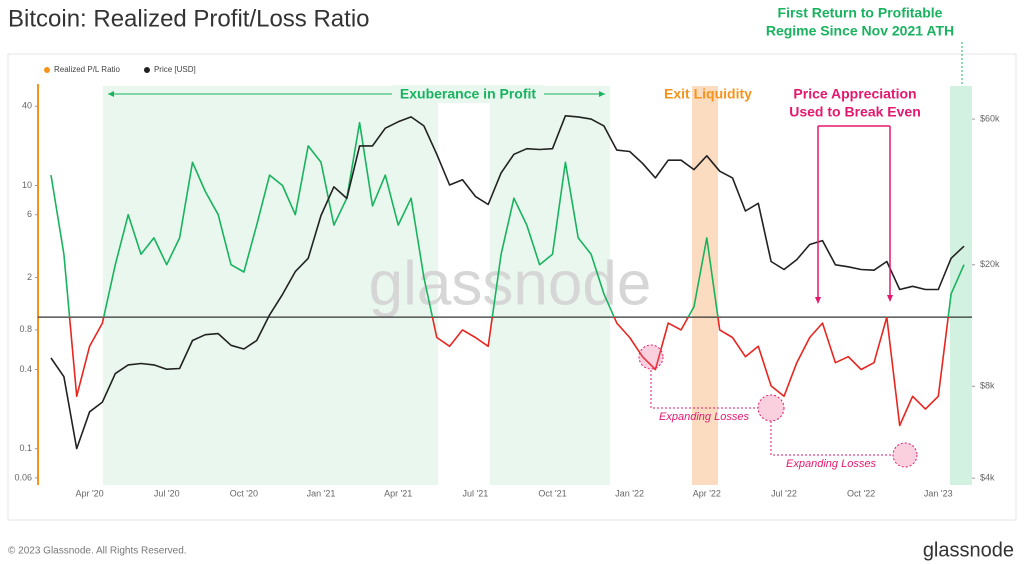  What do you see at coordinates (708, 94) in the screenshot?
I see `annotation: Exit Liquidity` at bounding box center [708, 94].